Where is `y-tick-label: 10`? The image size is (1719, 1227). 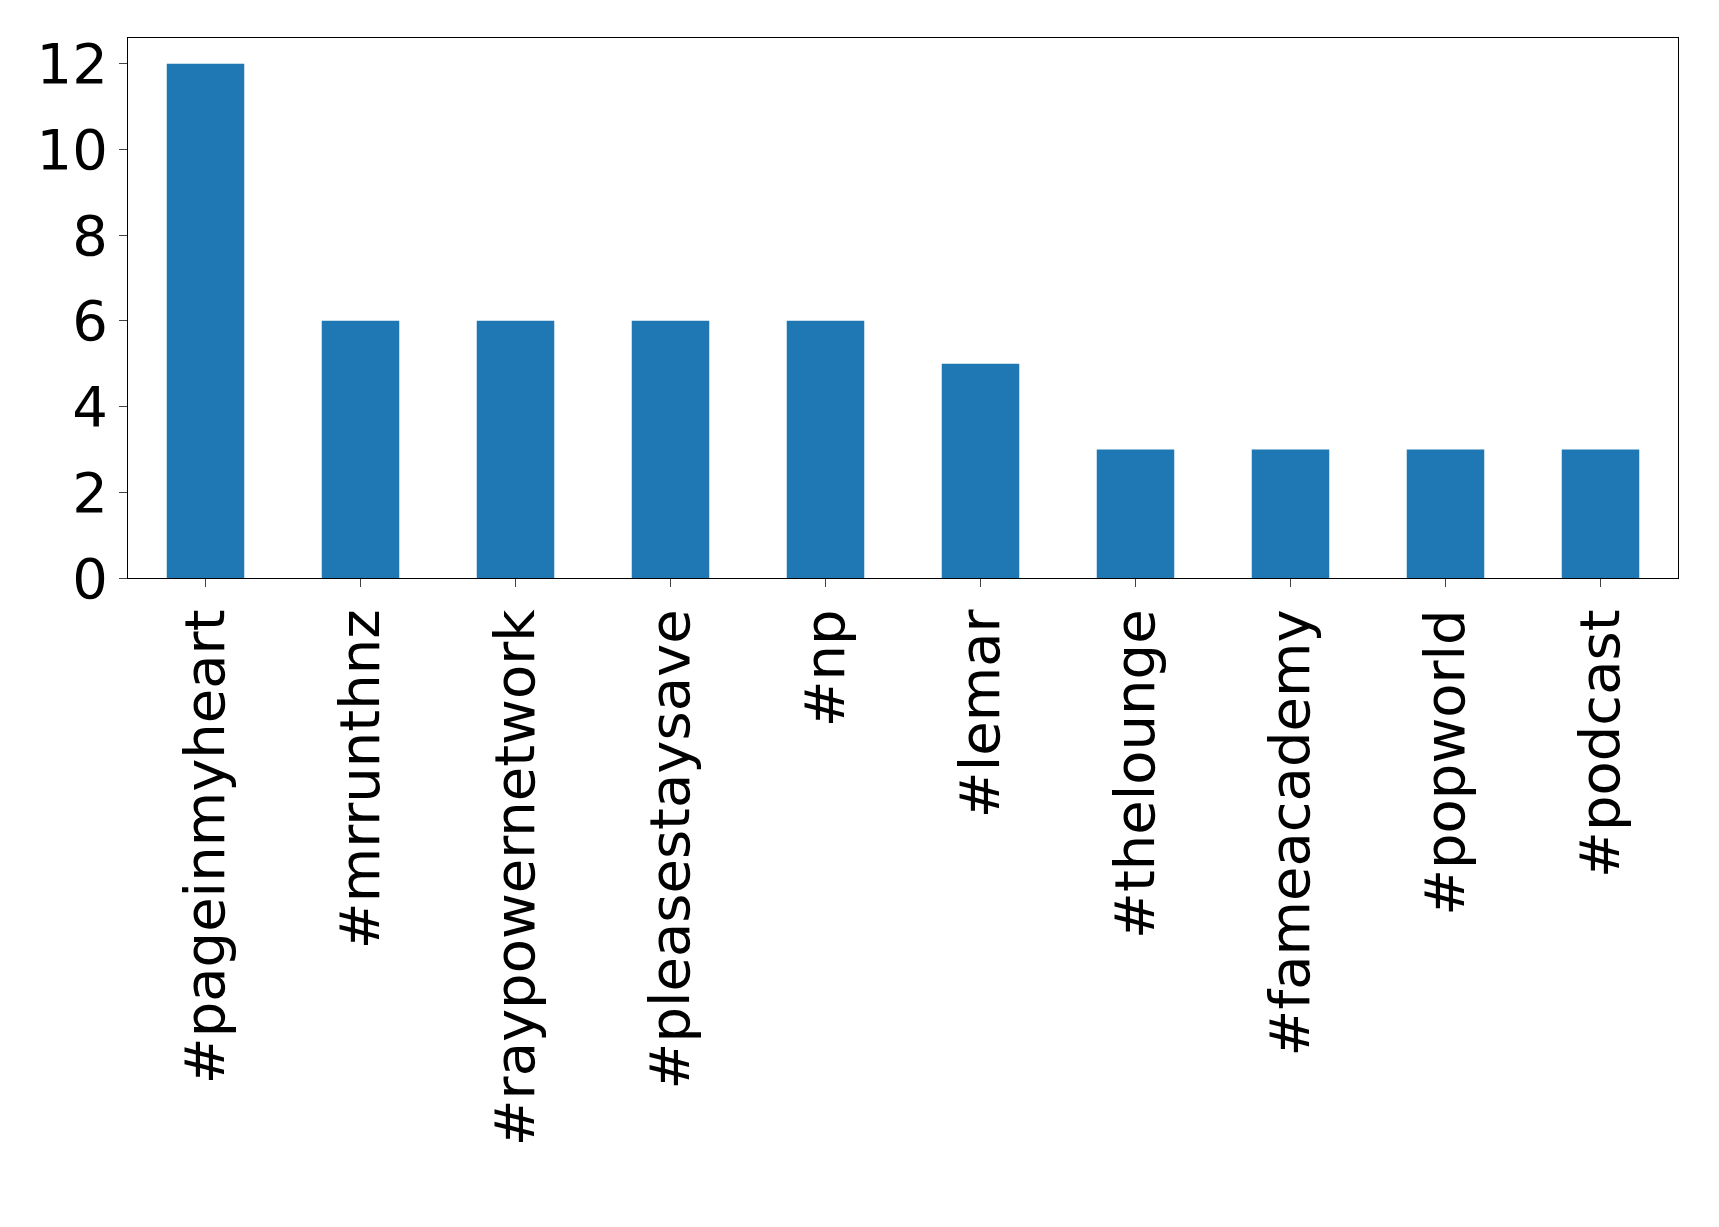 y-tick-label: 10 is located at coordinates (72, 150).